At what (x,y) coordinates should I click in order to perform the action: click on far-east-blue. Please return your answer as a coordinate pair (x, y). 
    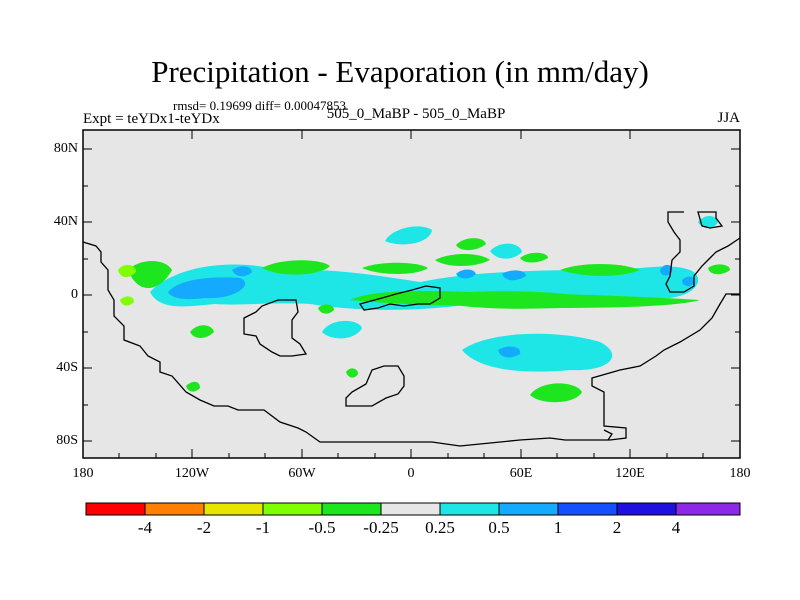
    Looking at the image, I should click on (666, 270).